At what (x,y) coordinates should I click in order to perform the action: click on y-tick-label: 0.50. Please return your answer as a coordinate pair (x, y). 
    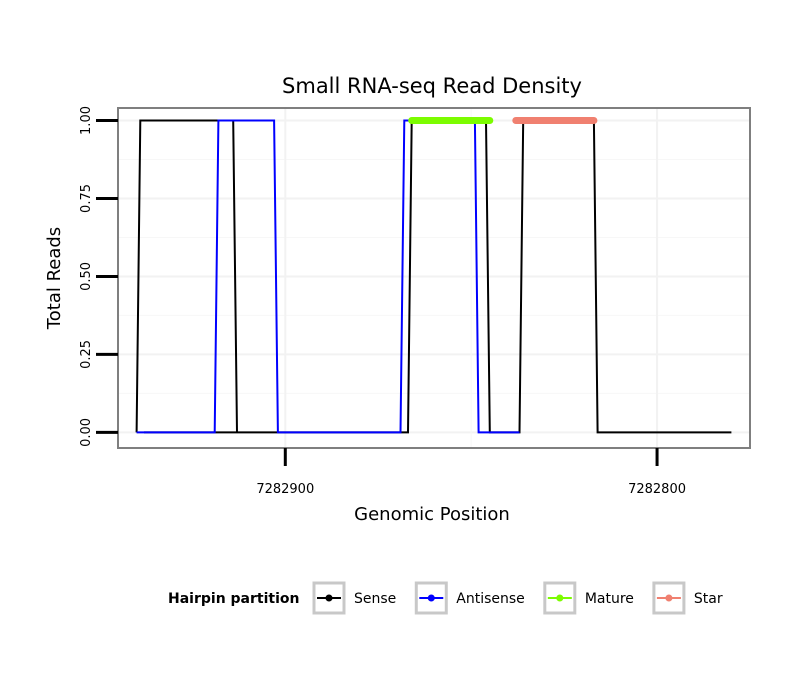
    Looking at the image, I should click on (86, 276).